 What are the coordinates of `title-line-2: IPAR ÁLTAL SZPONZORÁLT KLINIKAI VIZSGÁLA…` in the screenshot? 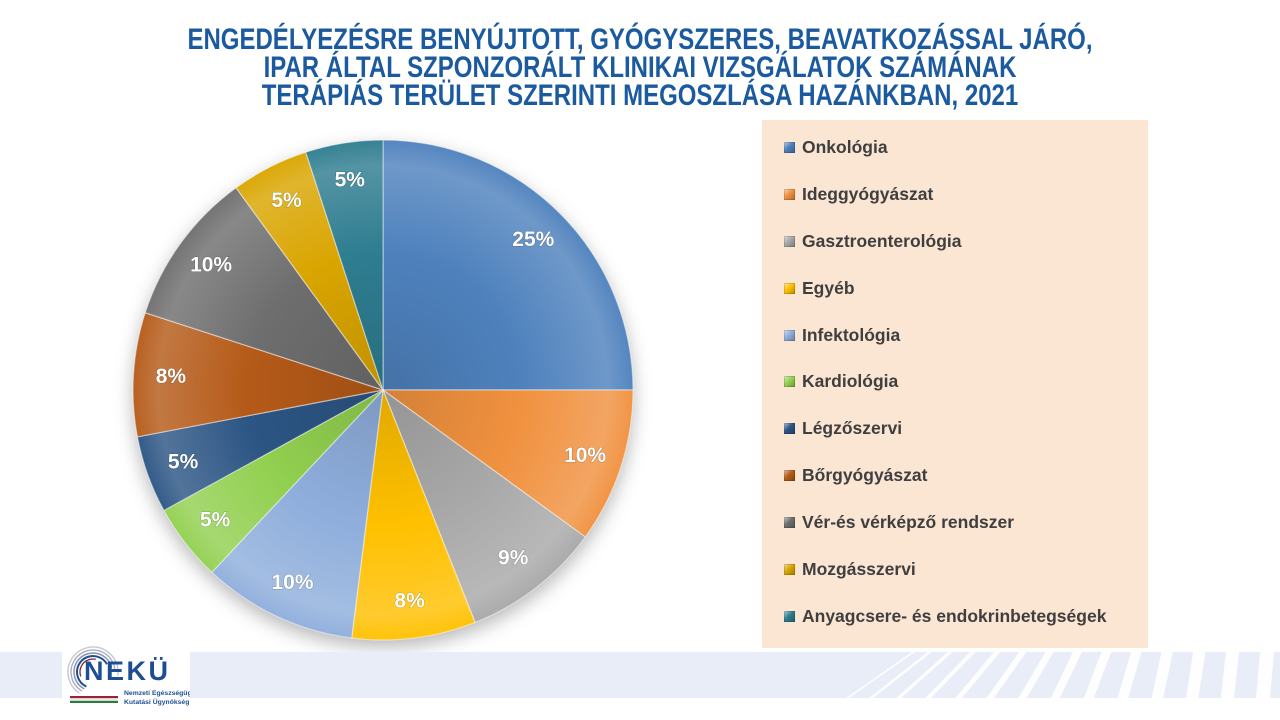 It's located at (640, 67).